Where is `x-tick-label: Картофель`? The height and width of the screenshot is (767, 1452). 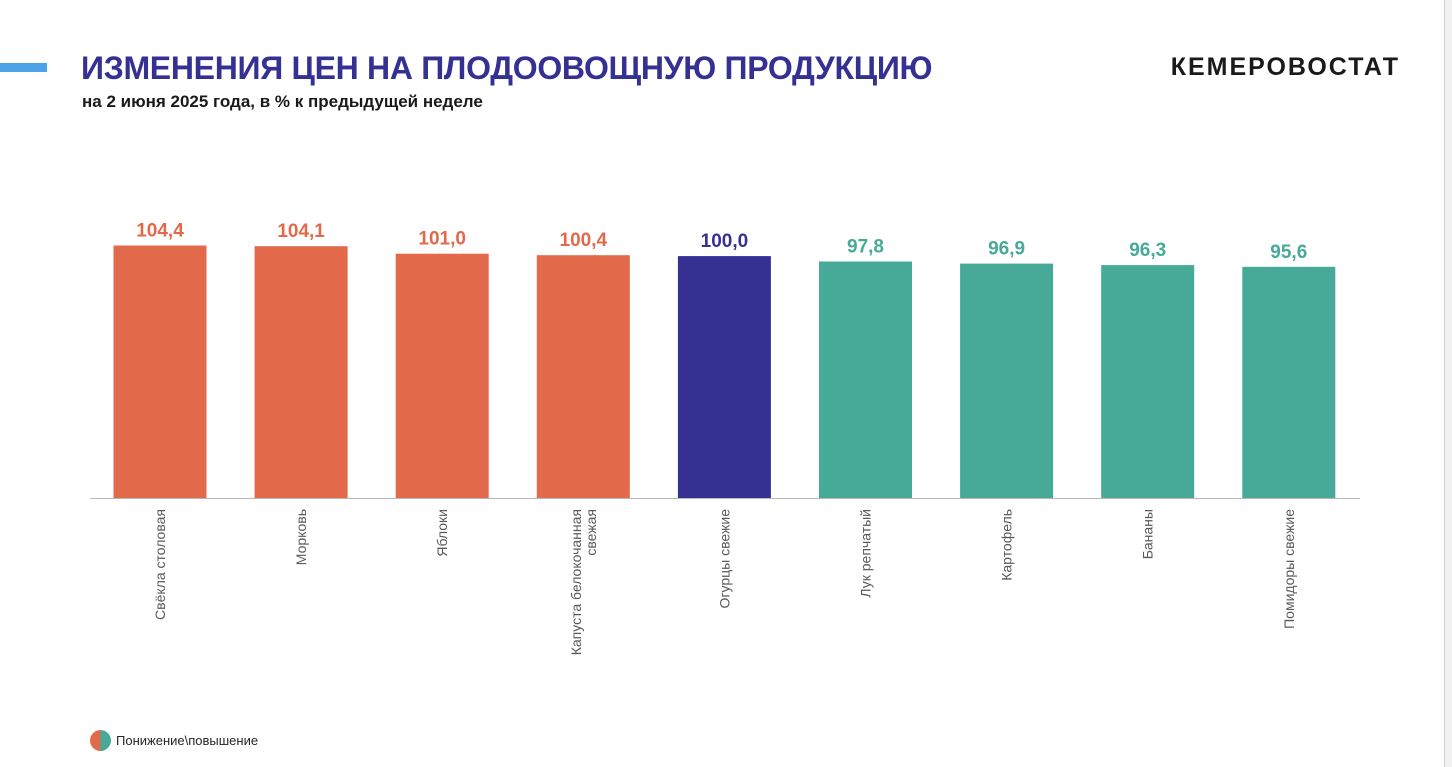 x-tick-label: Картофель is located at coordinates (1007, 545).